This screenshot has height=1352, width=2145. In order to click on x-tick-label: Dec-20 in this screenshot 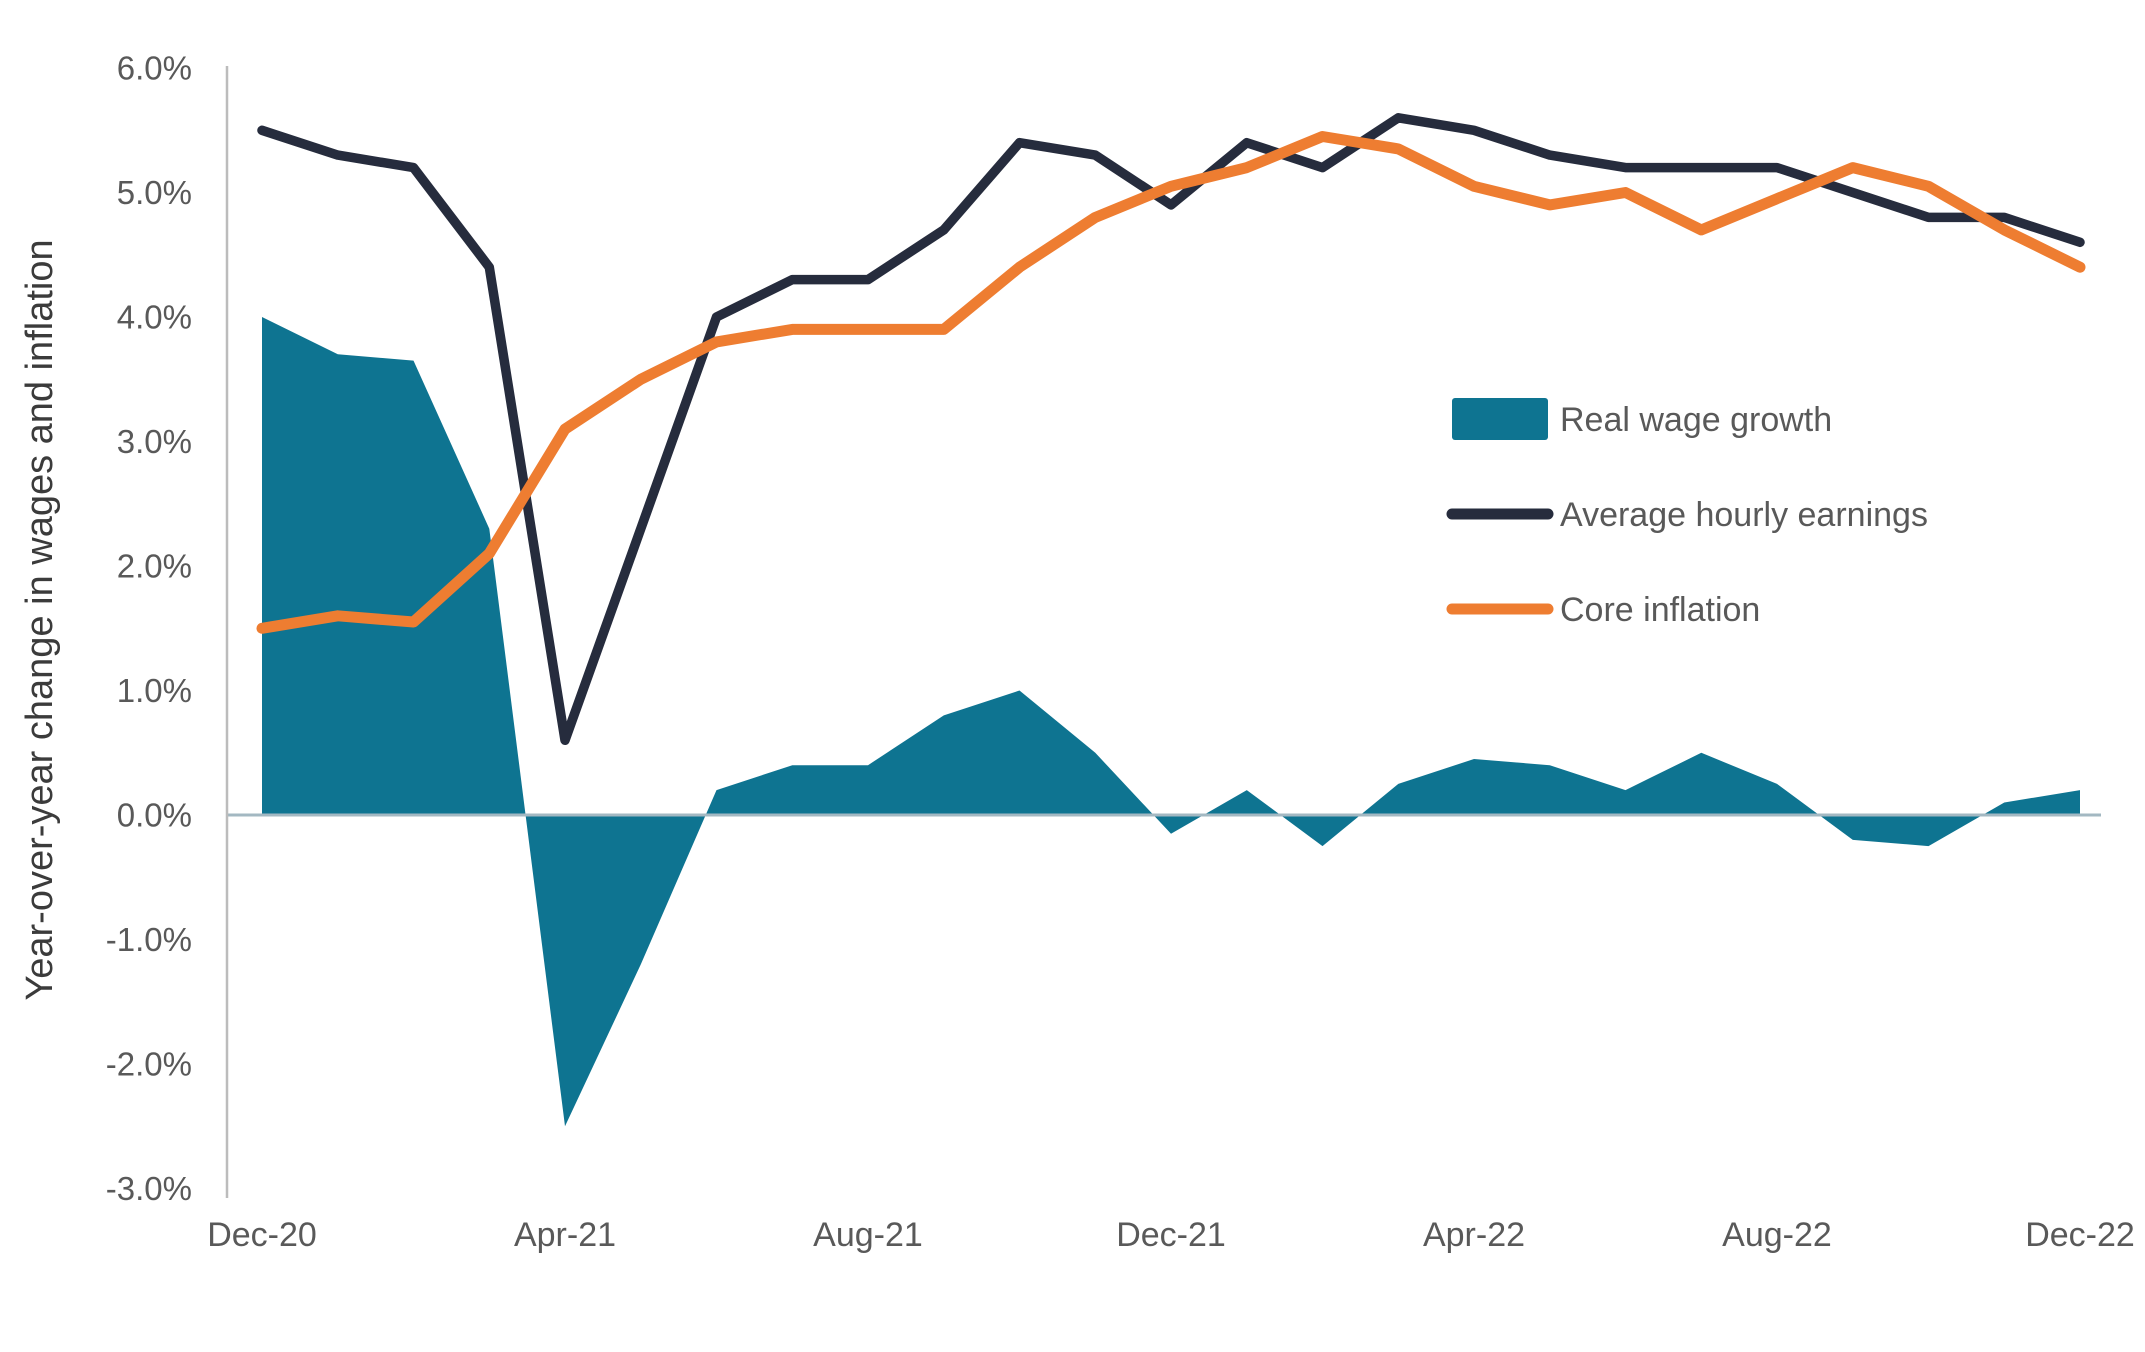, I will do `click(262, 1235)`.